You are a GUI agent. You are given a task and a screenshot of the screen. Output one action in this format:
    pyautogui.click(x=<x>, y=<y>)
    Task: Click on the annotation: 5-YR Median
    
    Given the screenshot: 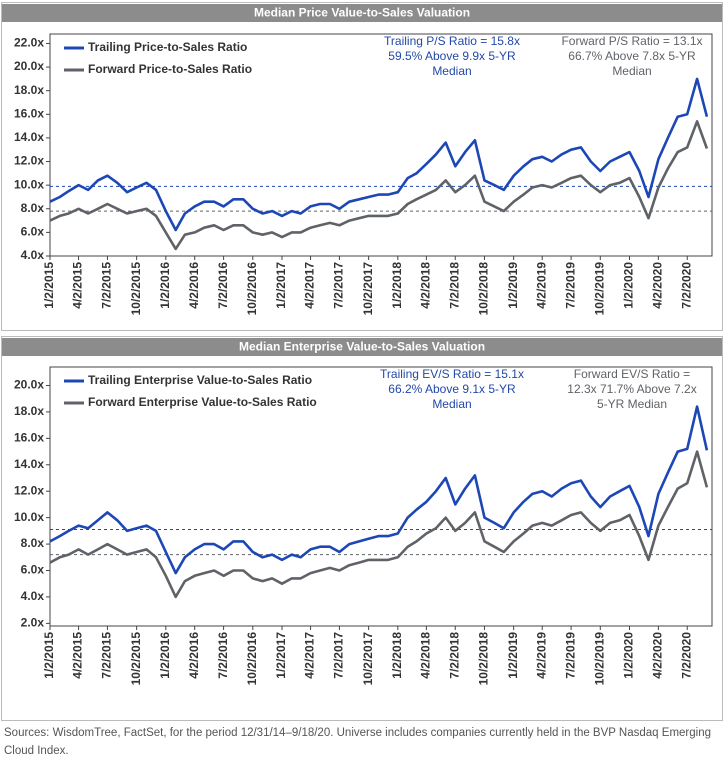 What is the action you would take?
    pyautogui.click(x=632, y=404)
    